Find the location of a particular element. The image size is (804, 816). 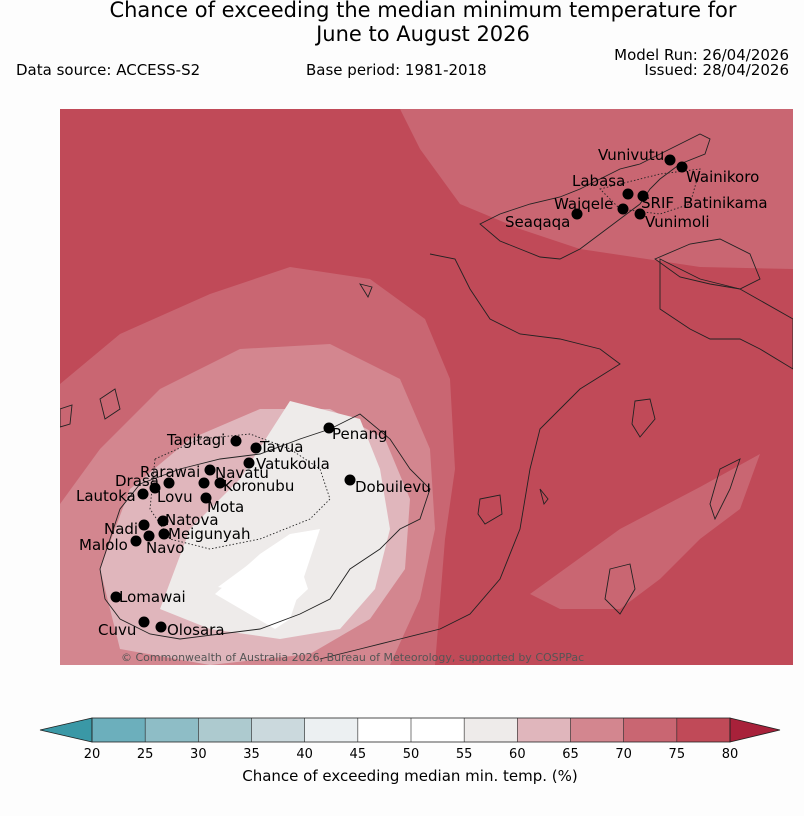

place-olosara: Olosara is located at coordinates (190, 630).